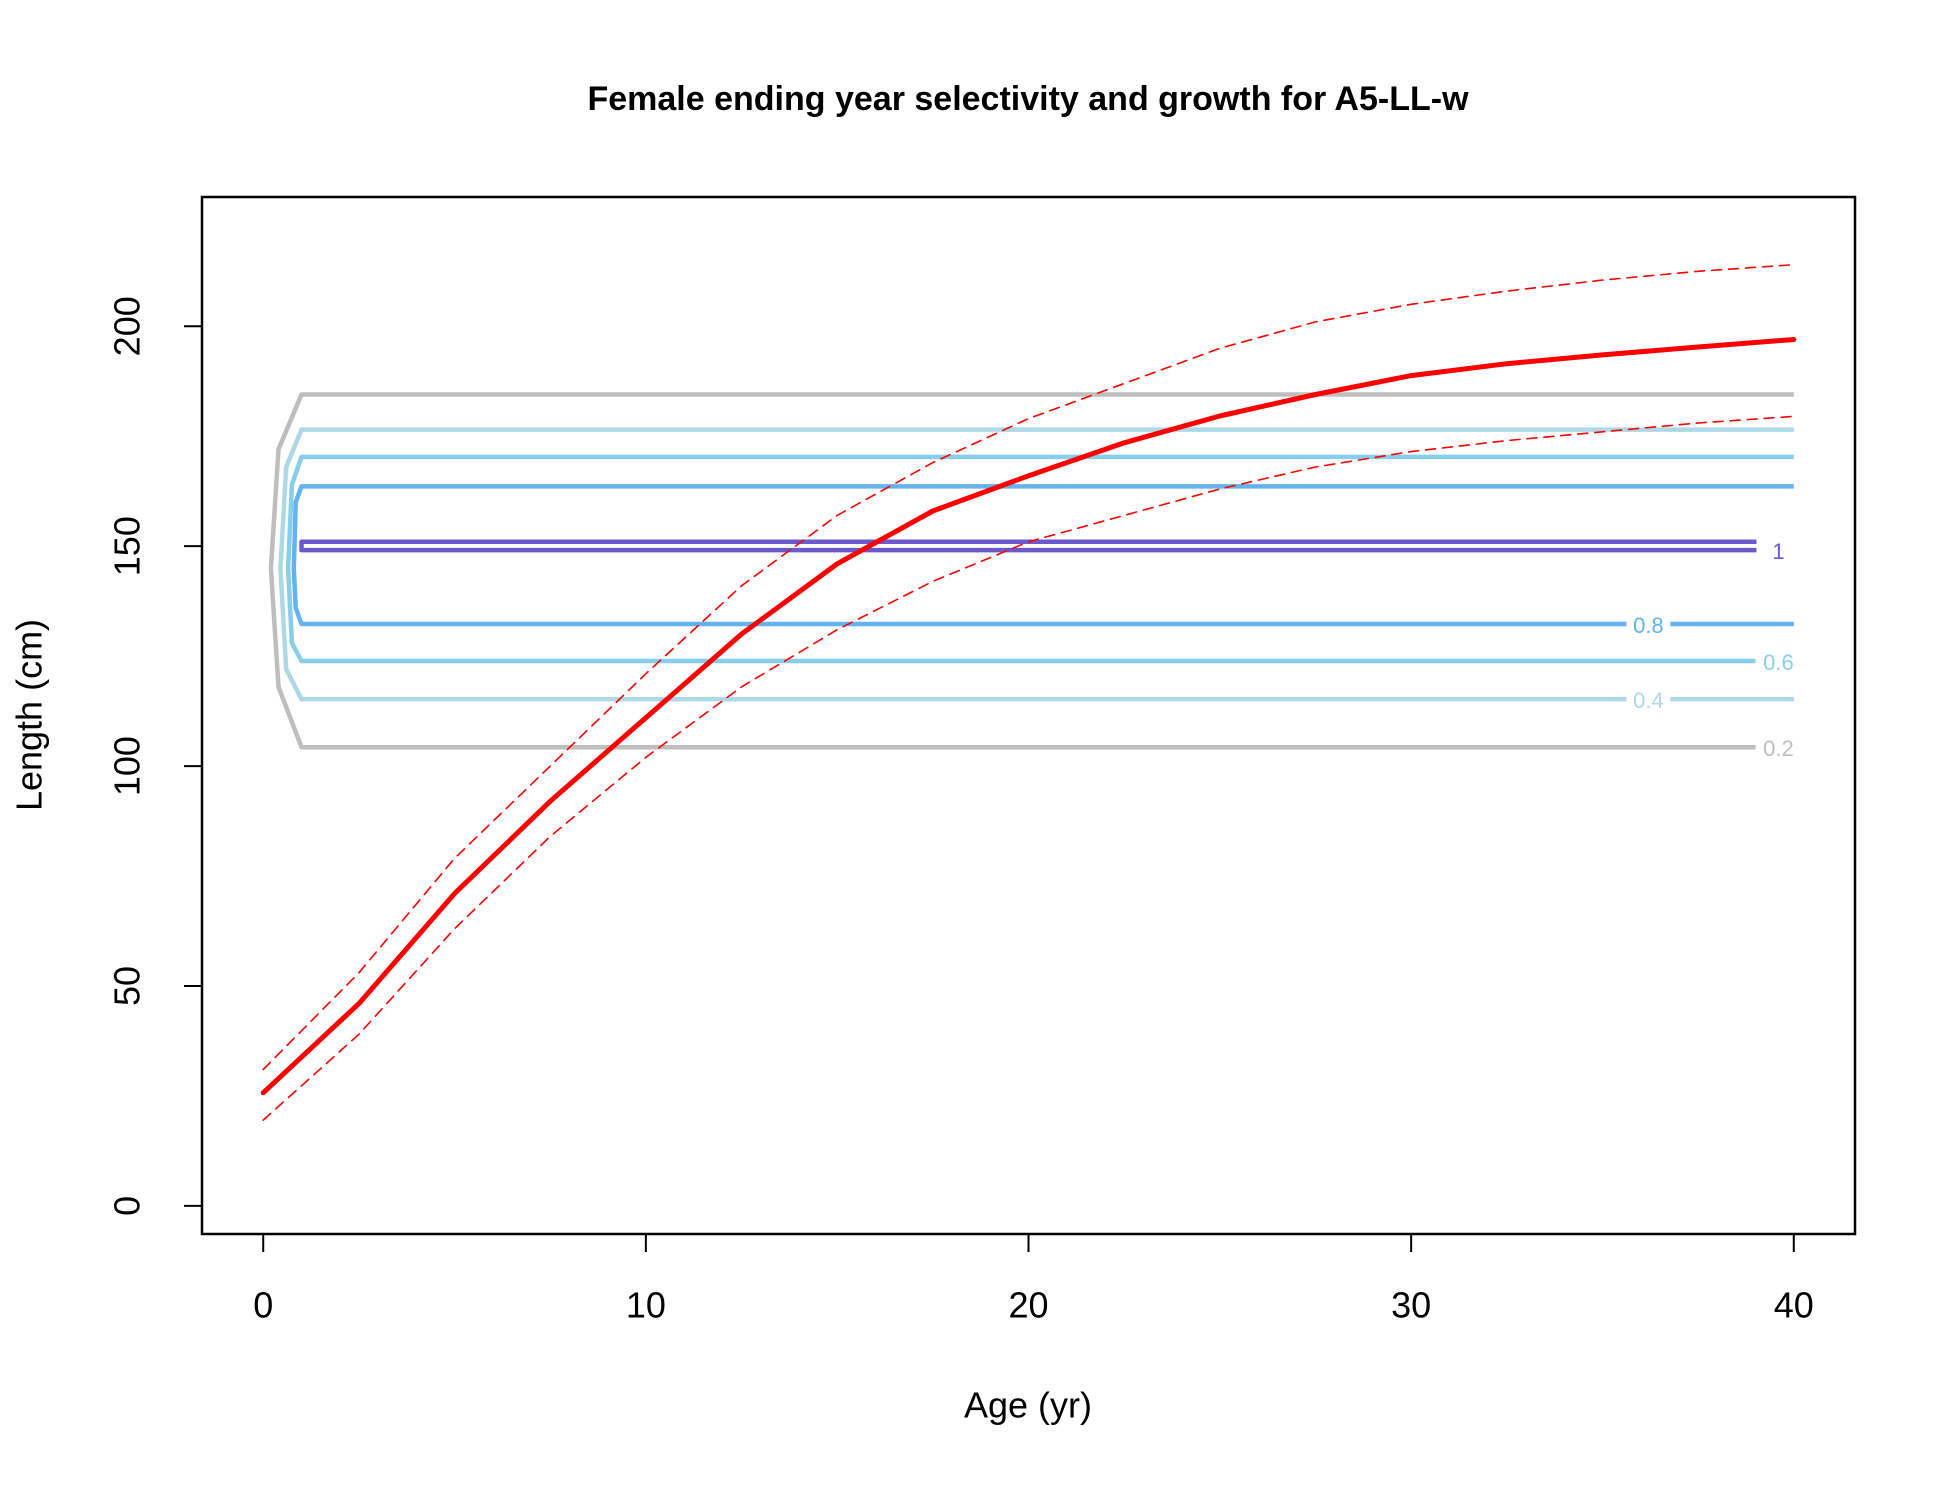  Describe the element at coordinates (1794, 1305) in the screenshot. I see `x-tick-label: 40` at that location.